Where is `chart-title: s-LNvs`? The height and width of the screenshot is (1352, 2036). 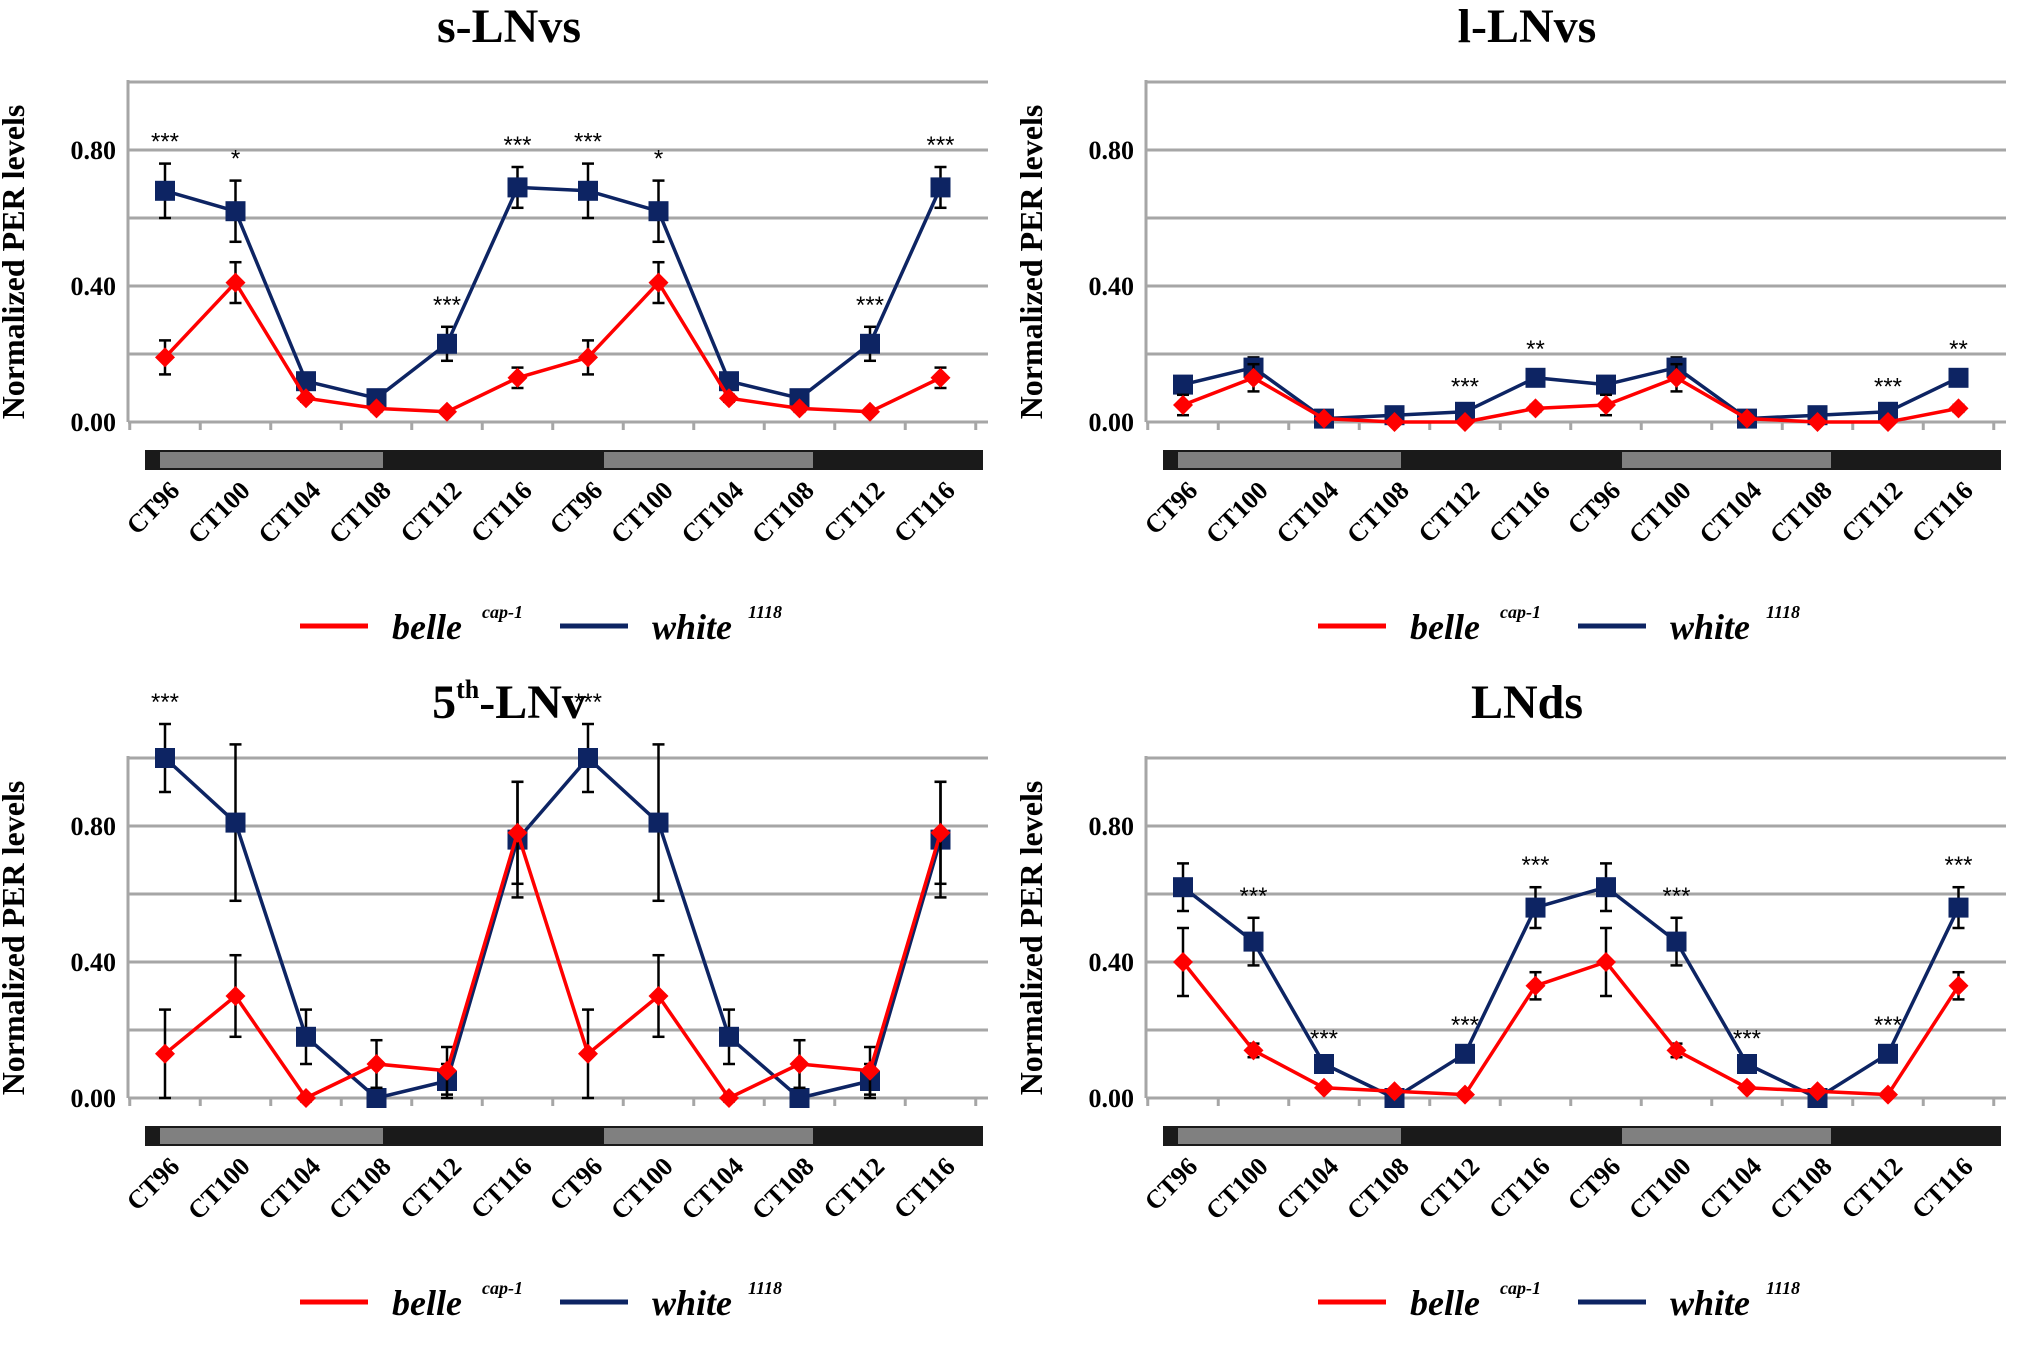
chart-title: s-LNvs is located at coordinates (509, 26).